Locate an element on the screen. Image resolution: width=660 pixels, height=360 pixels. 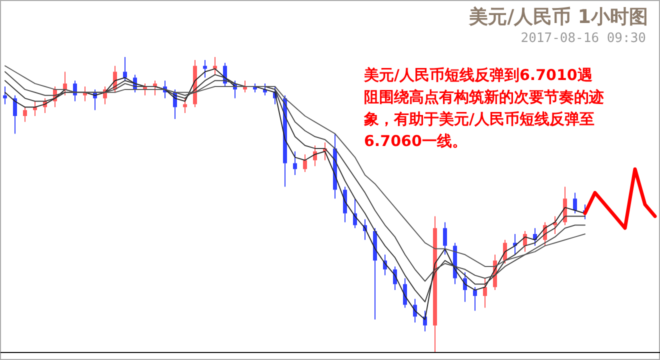
annotation: 美元/人民币短线反弹到6.7010遇阻围绕高点有构筑新的次要节奏的迹象，有助于美元/人民币短线反弹至6.7060一线。 is located at coordinates (484, 108).